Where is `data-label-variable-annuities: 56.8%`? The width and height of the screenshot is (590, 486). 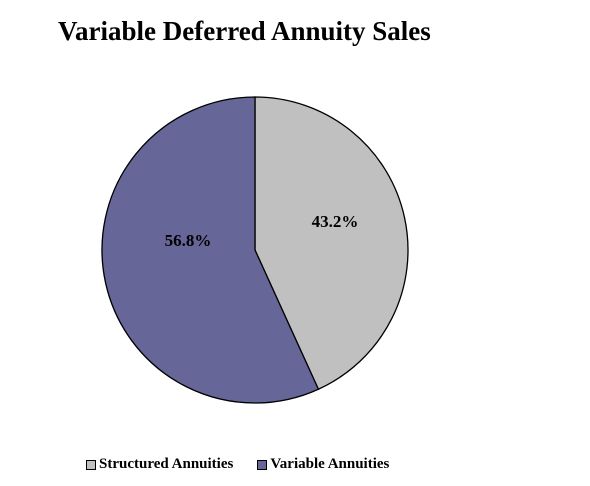
data-label-variable-annuities: 56.8% is located at coordinates (188, 240).